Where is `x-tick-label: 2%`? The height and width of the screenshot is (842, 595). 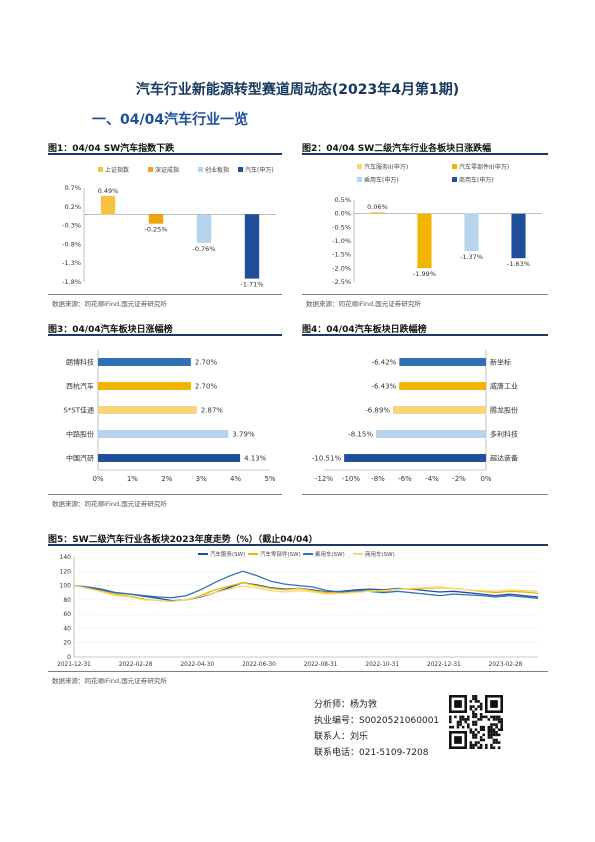
x-tick-label: 2% is located at coordinates (166, 479).